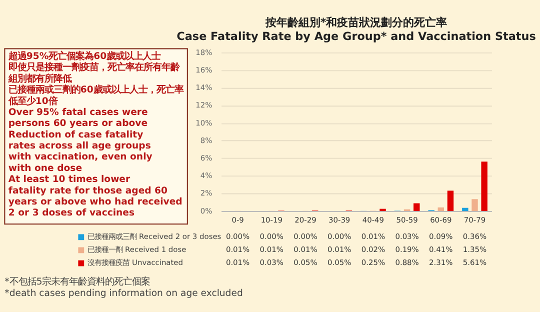 The width and height of the screenshot is (540, 320). What do you see at coordinates (123, 293) in the screenshot?
I see `text: *death cases pending information on age excluded` at bounding box center [123, 293].